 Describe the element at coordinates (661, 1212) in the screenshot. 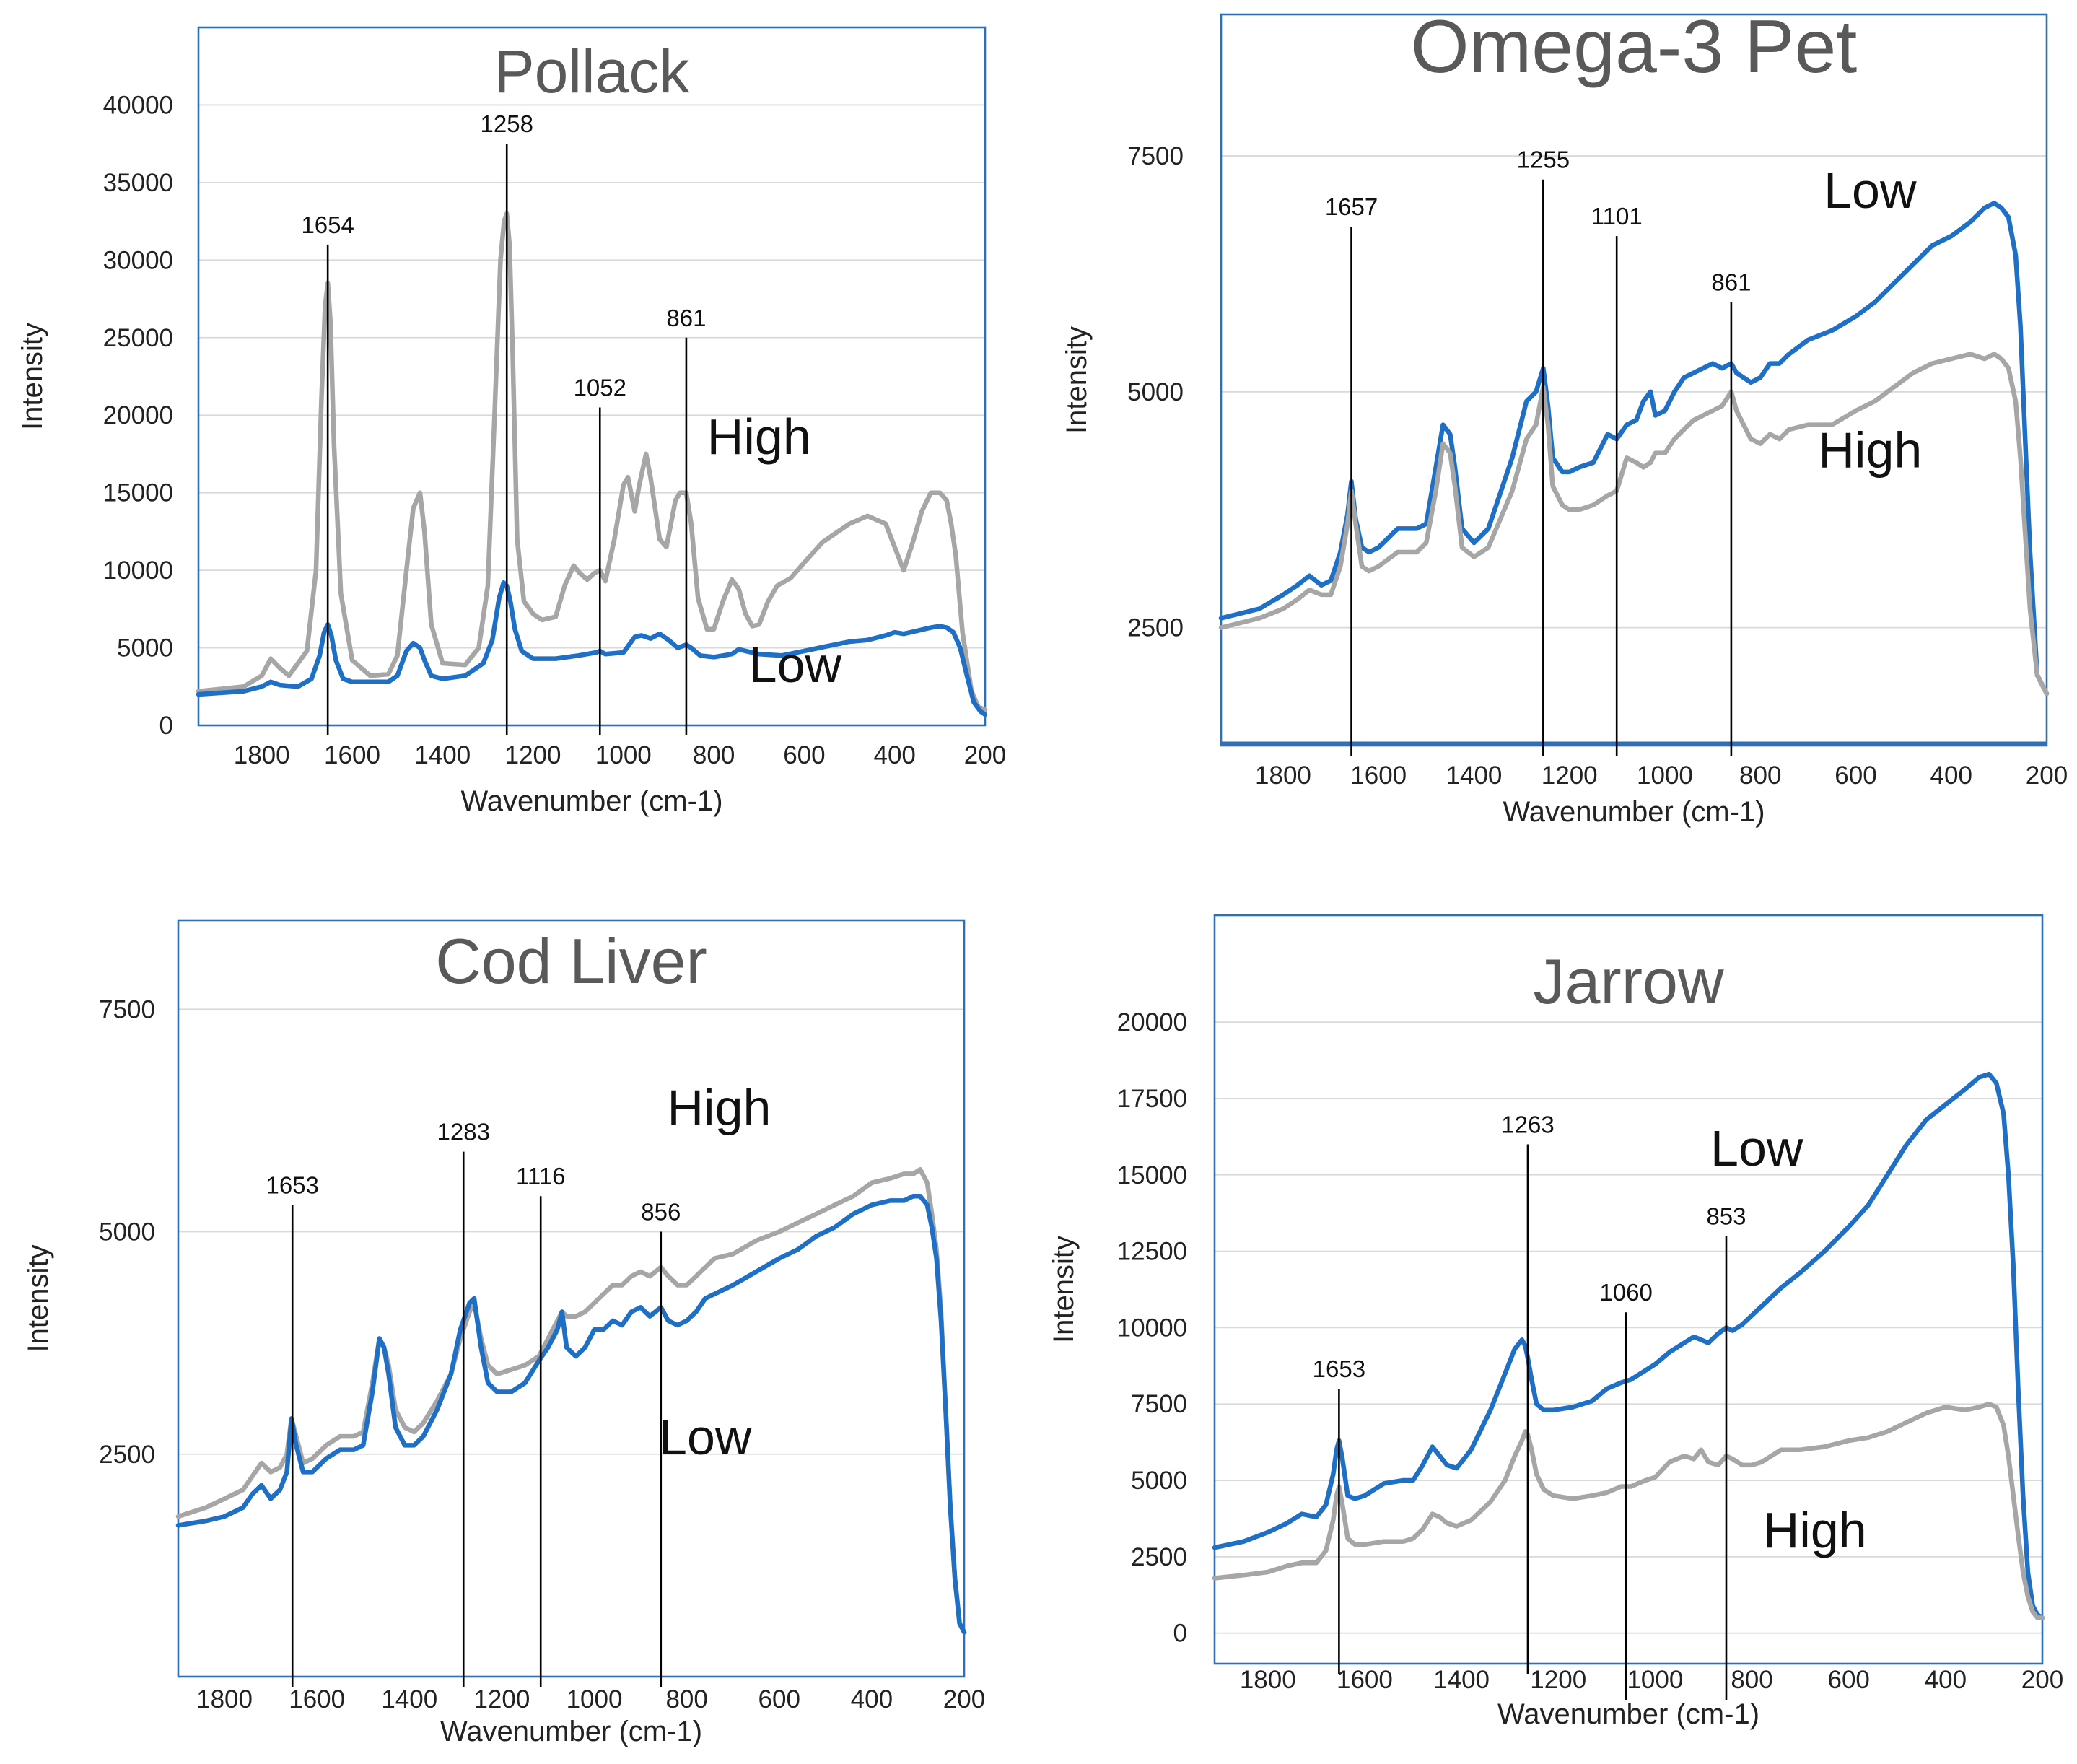

I see `cod-liver-peak-label-856: 856` at that location.